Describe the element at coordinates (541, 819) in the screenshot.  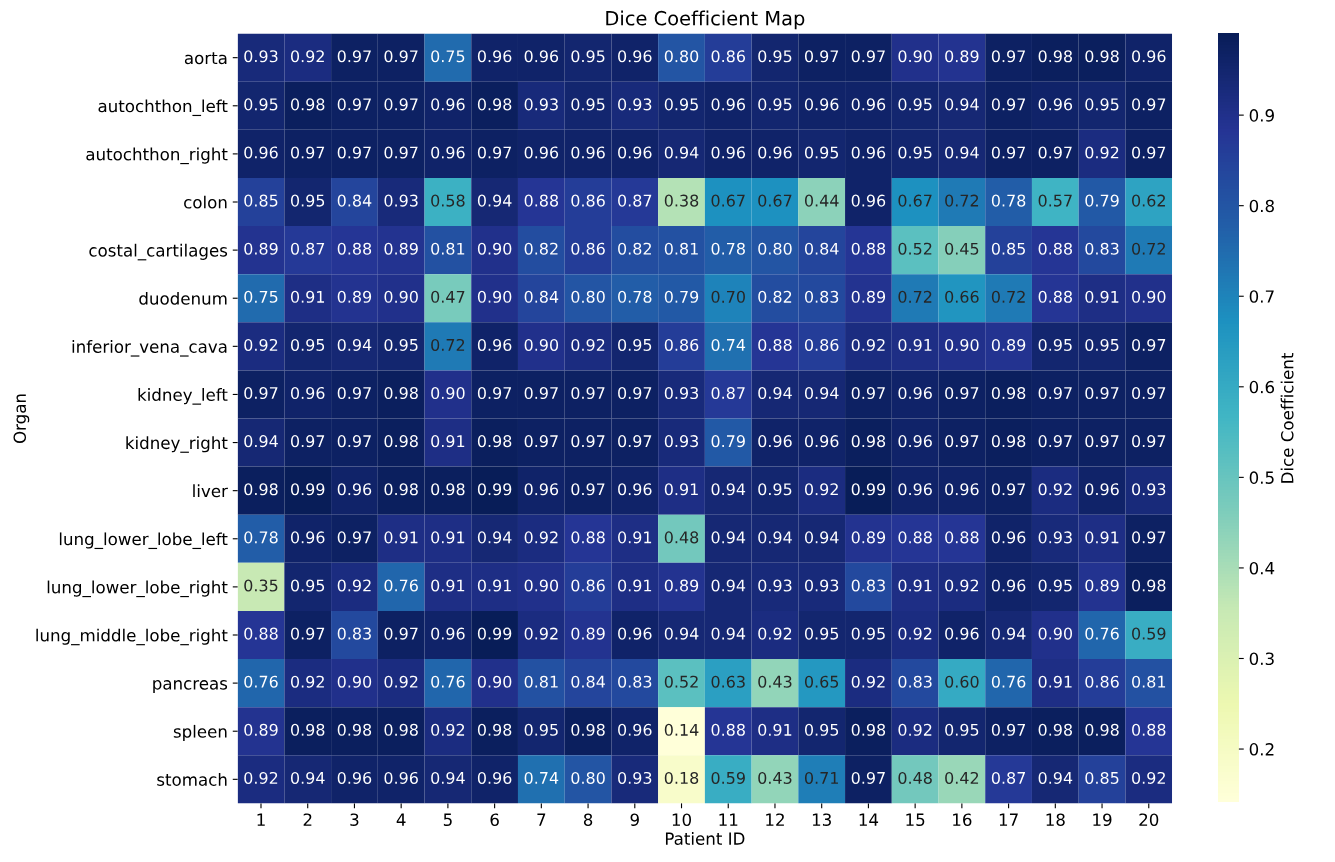
I see `x-tick-label: 7` at that location.